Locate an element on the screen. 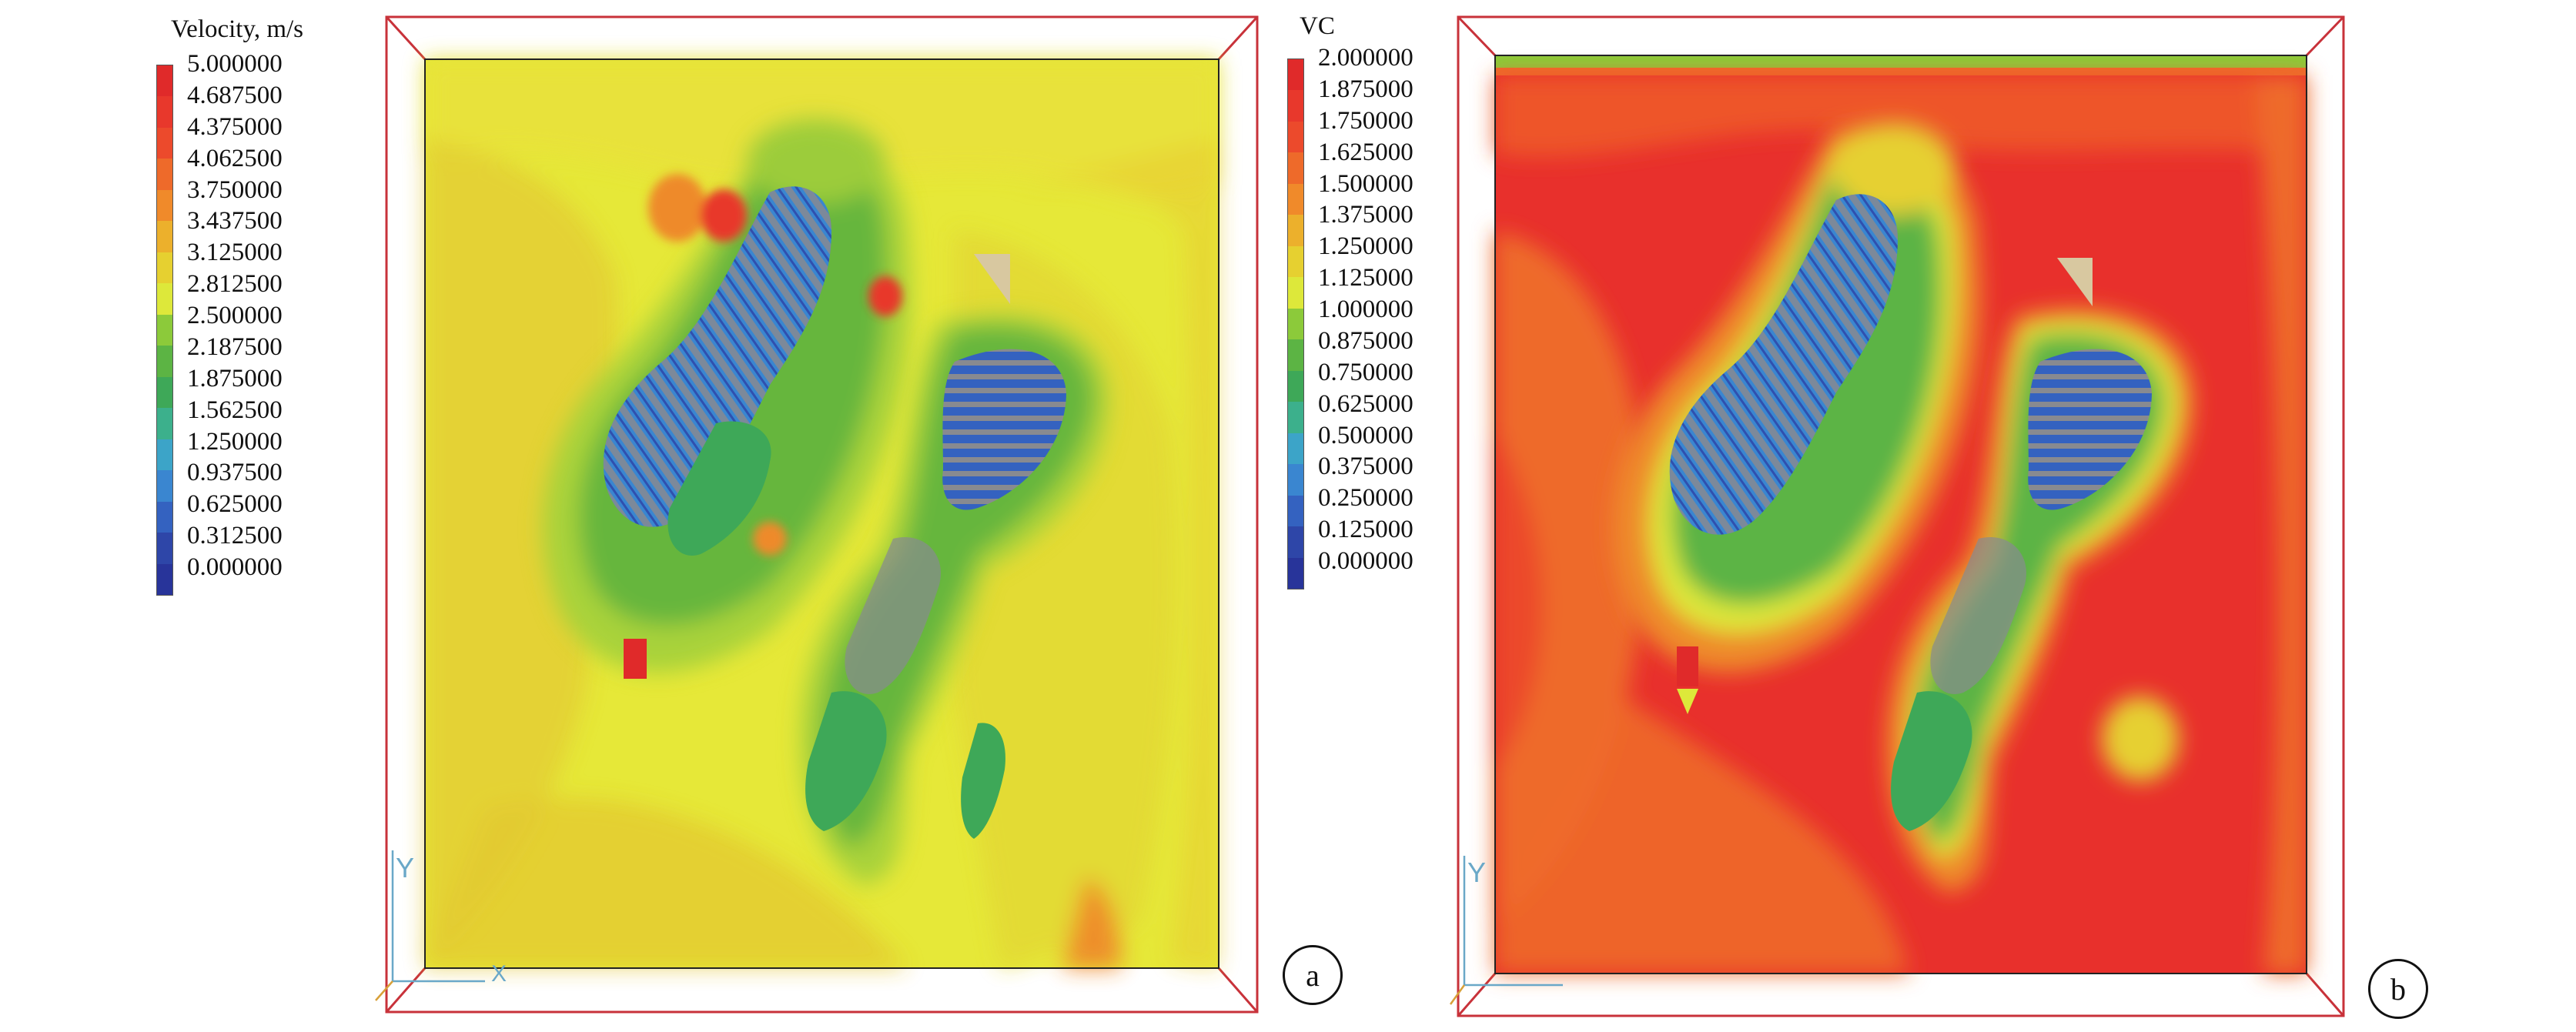  legend-a-label: 4.687500 is located at coordinates (235, 95).